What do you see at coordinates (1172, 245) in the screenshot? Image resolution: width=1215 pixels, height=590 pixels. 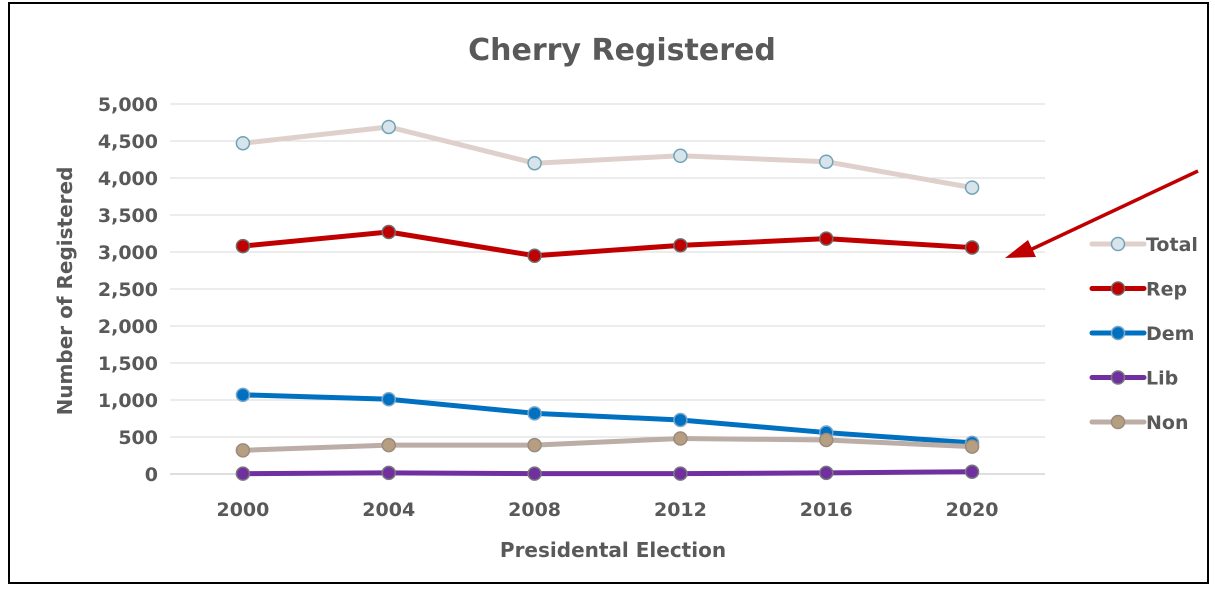 I see `legend-label-total: Total` at bounding box center [1172, 245].